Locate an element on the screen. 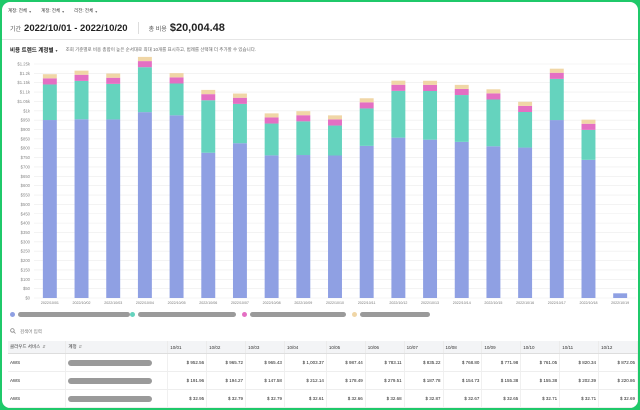  filter-dropdown-1: 계정: 전체 ▾ is located at coordinates (19, 11).